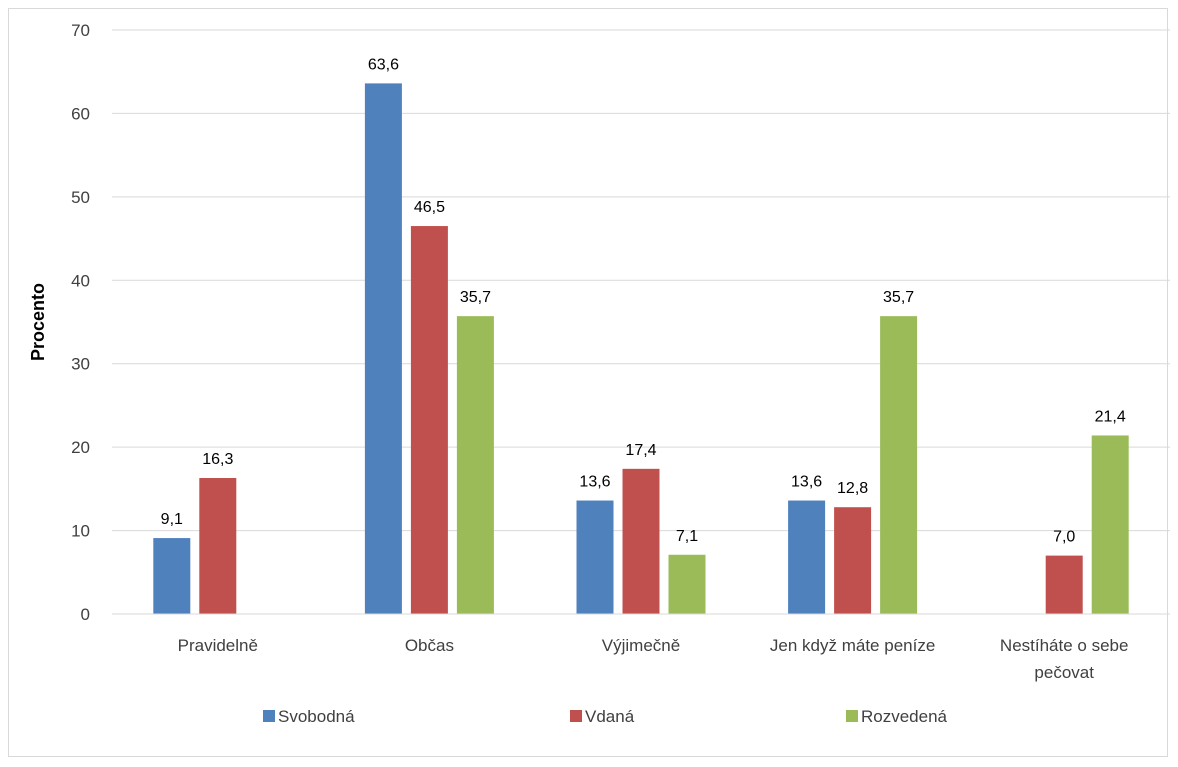 Image resolution: width=1178 pixels, height=767 pixels. I want to click on bar-rozvedená-1, so click(475, 465).